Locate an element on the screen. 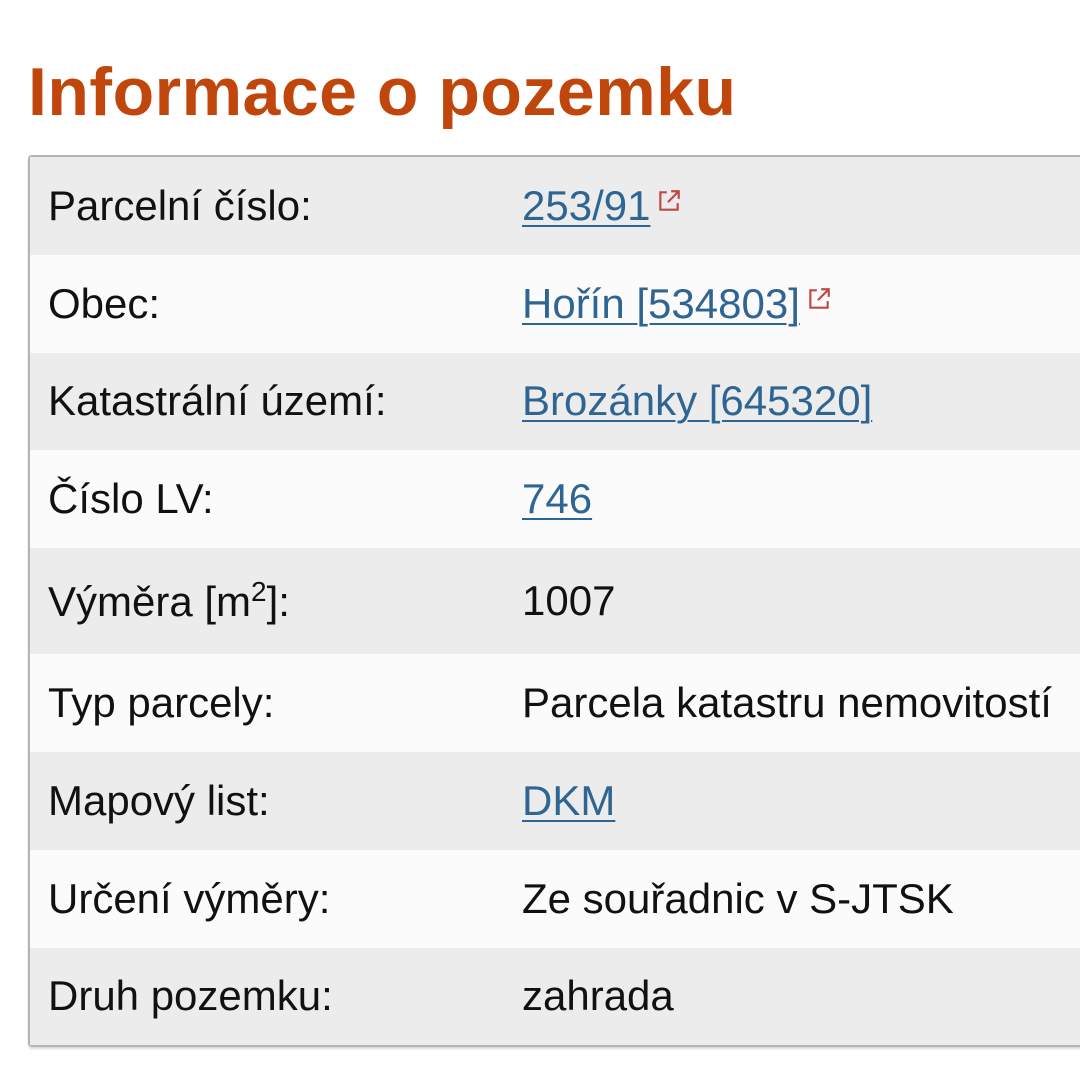 Image resolution: width=1080 pixels, height=1078 pixels. municipality-link: Hořín [534803] is located at coordinates (661, 303).